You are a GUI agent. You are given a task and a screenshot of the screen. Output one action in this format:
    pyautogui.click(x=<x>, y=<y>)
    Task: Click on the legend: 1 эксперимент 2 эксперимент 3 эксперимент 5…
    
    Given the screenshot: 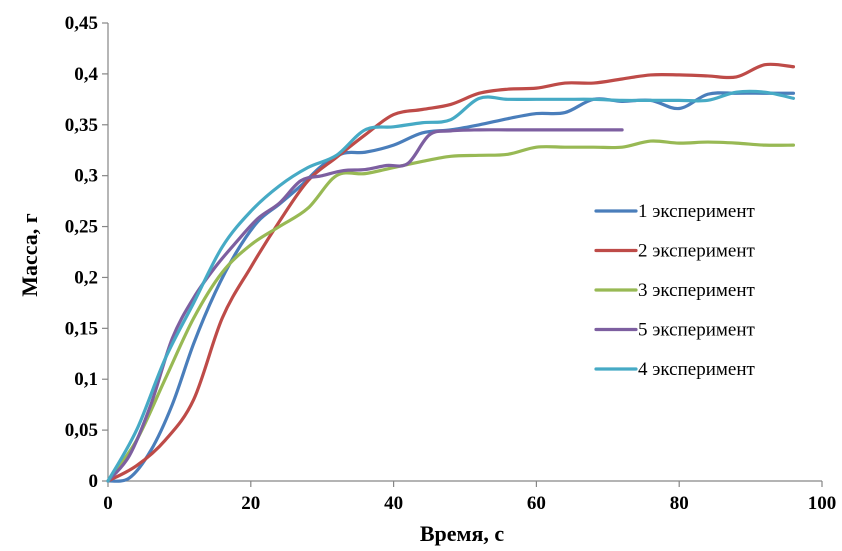 What is the action you would take?
    pyautogui.click(x=674, y=290)
    